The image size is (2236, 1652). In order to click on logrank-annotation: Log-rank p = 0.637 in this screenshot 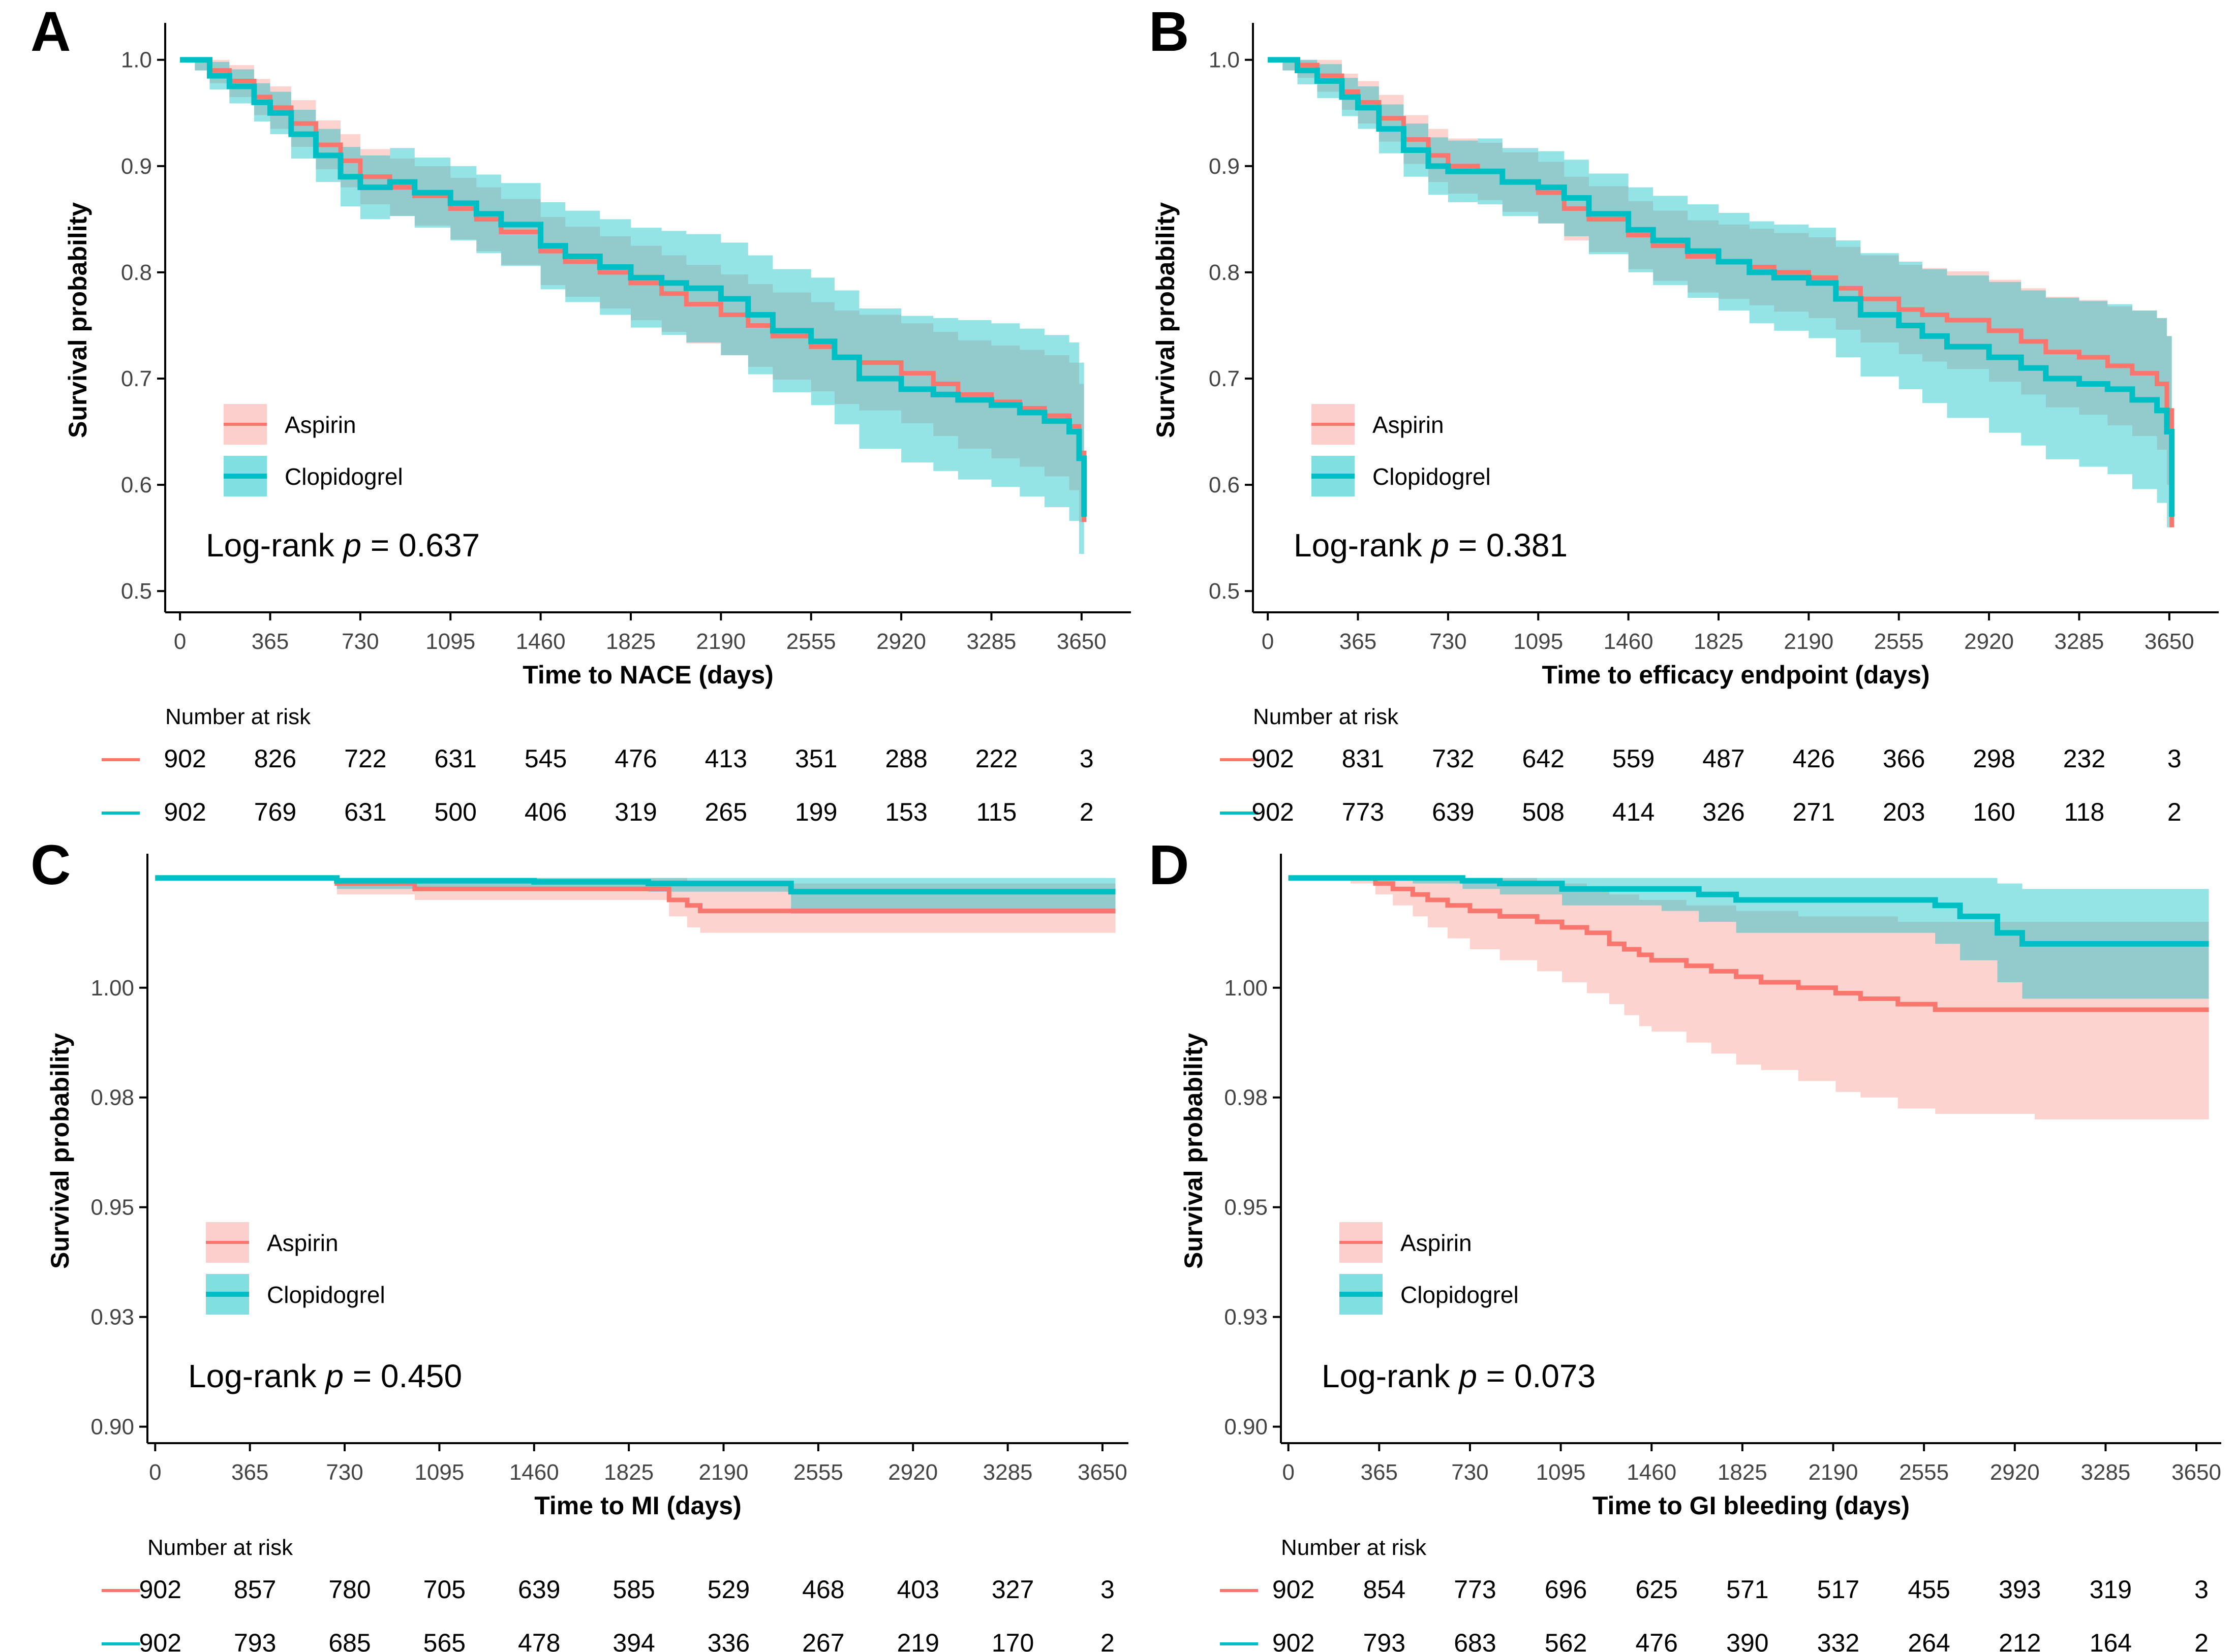, I will do `click(343, 545)`.